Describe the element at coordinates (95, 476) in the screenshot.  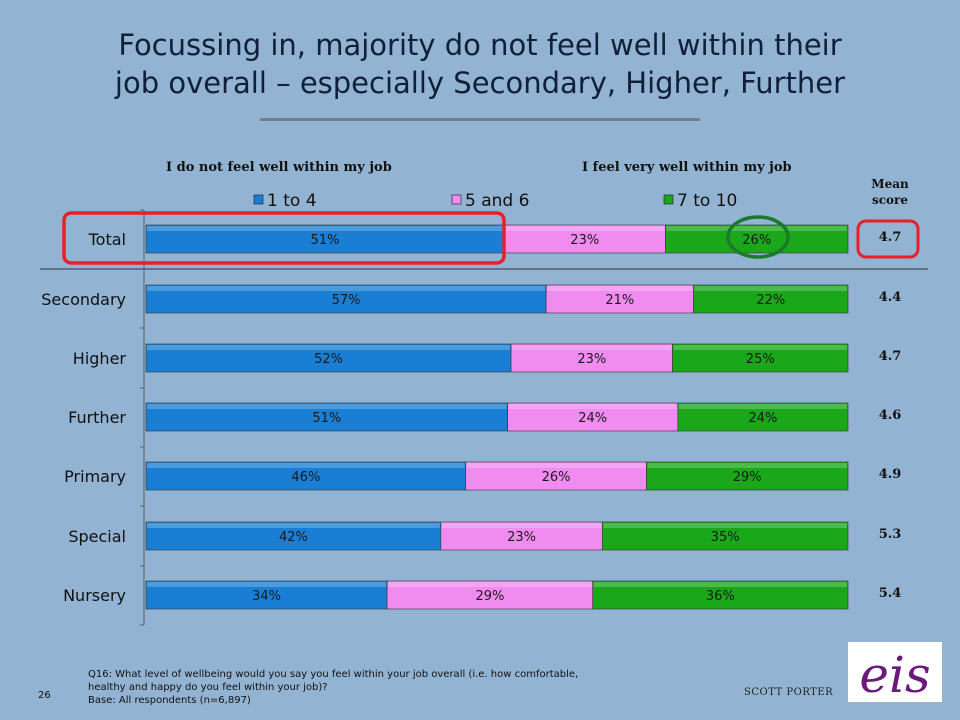
I see `category-label: Primary` at that location.